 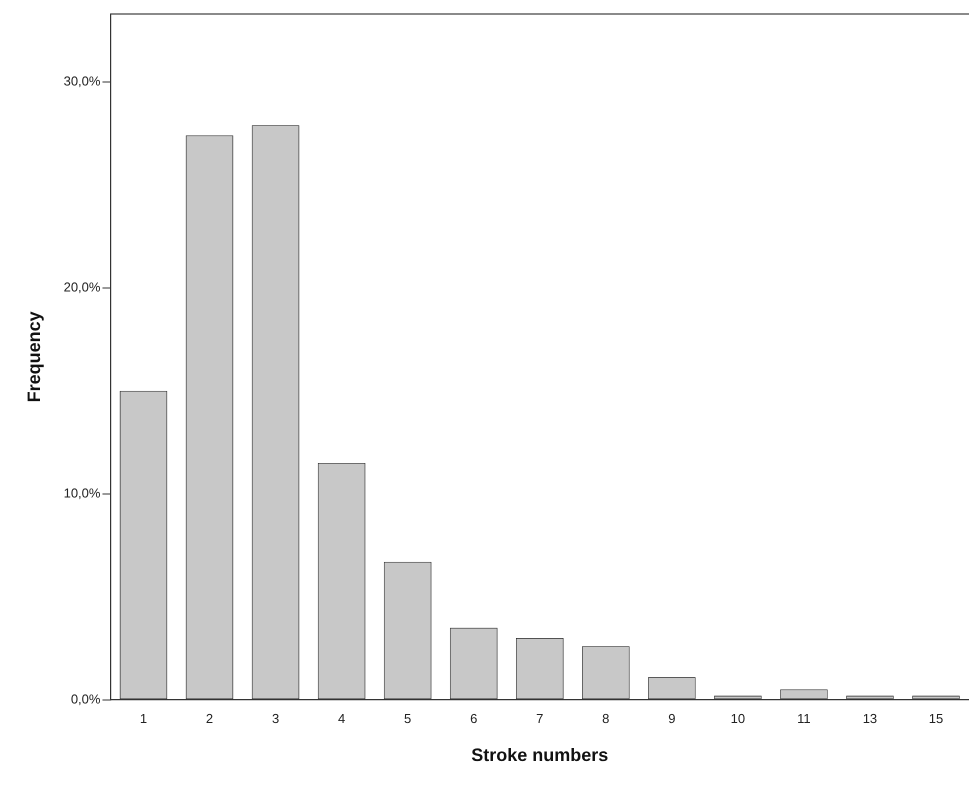 What do you see at coordinates (870, 718) in the screenshot?
I see `x-tick-label: 13` at bounding box center [870, 718].